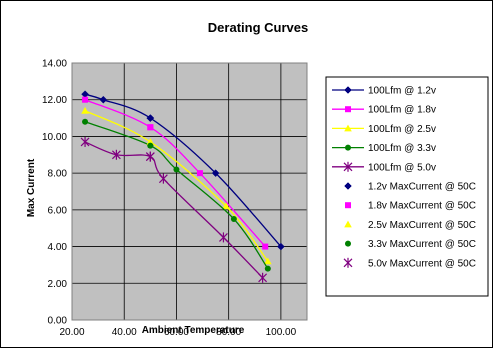 The image size is (493, 348). Describe the element at coordinates (402, 110) in the screenshot. I see `legend-label: 100Lfm @ 1.8v` at that location.